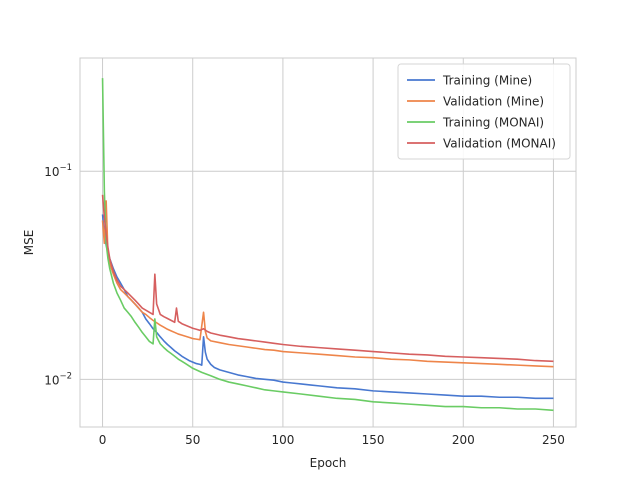  What do you see at coordinates (332, 440) in the screenshot?
I see `x-axis-ticks: 0 50 100 150 200 250` at bounding box center [332, 440].